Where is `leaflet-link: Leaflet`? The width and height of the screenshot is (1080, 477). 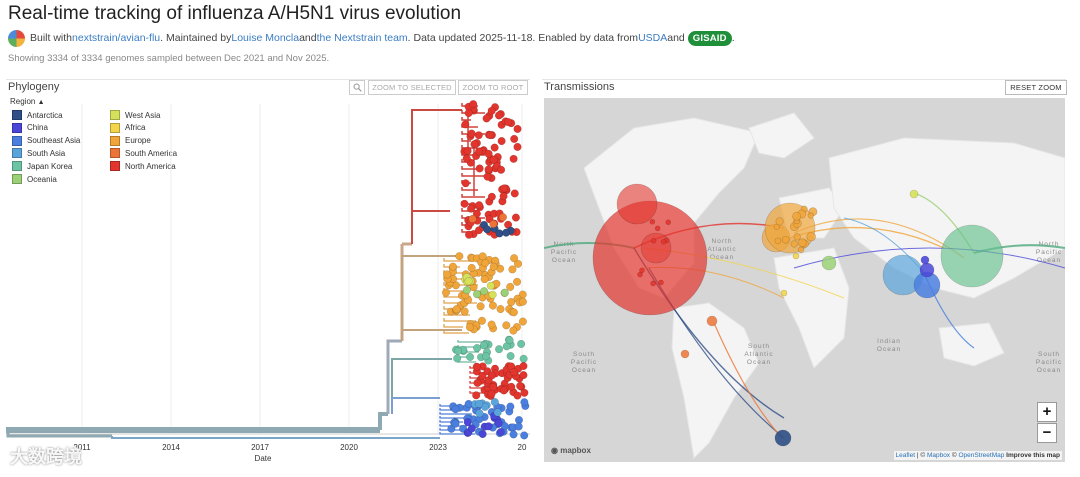 leaflet-link: Leaflet is located at coordinates (905, 455).